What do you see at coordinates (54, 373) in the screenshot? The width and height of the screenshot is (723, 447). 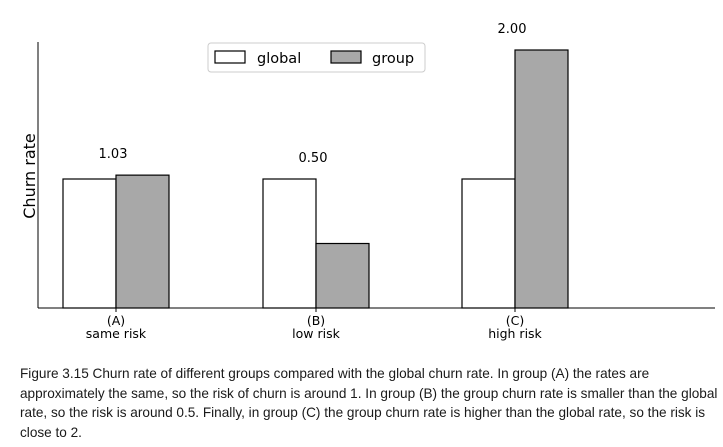 I see `caption-label: Figure 3.15` at bounding box center [54, 373].